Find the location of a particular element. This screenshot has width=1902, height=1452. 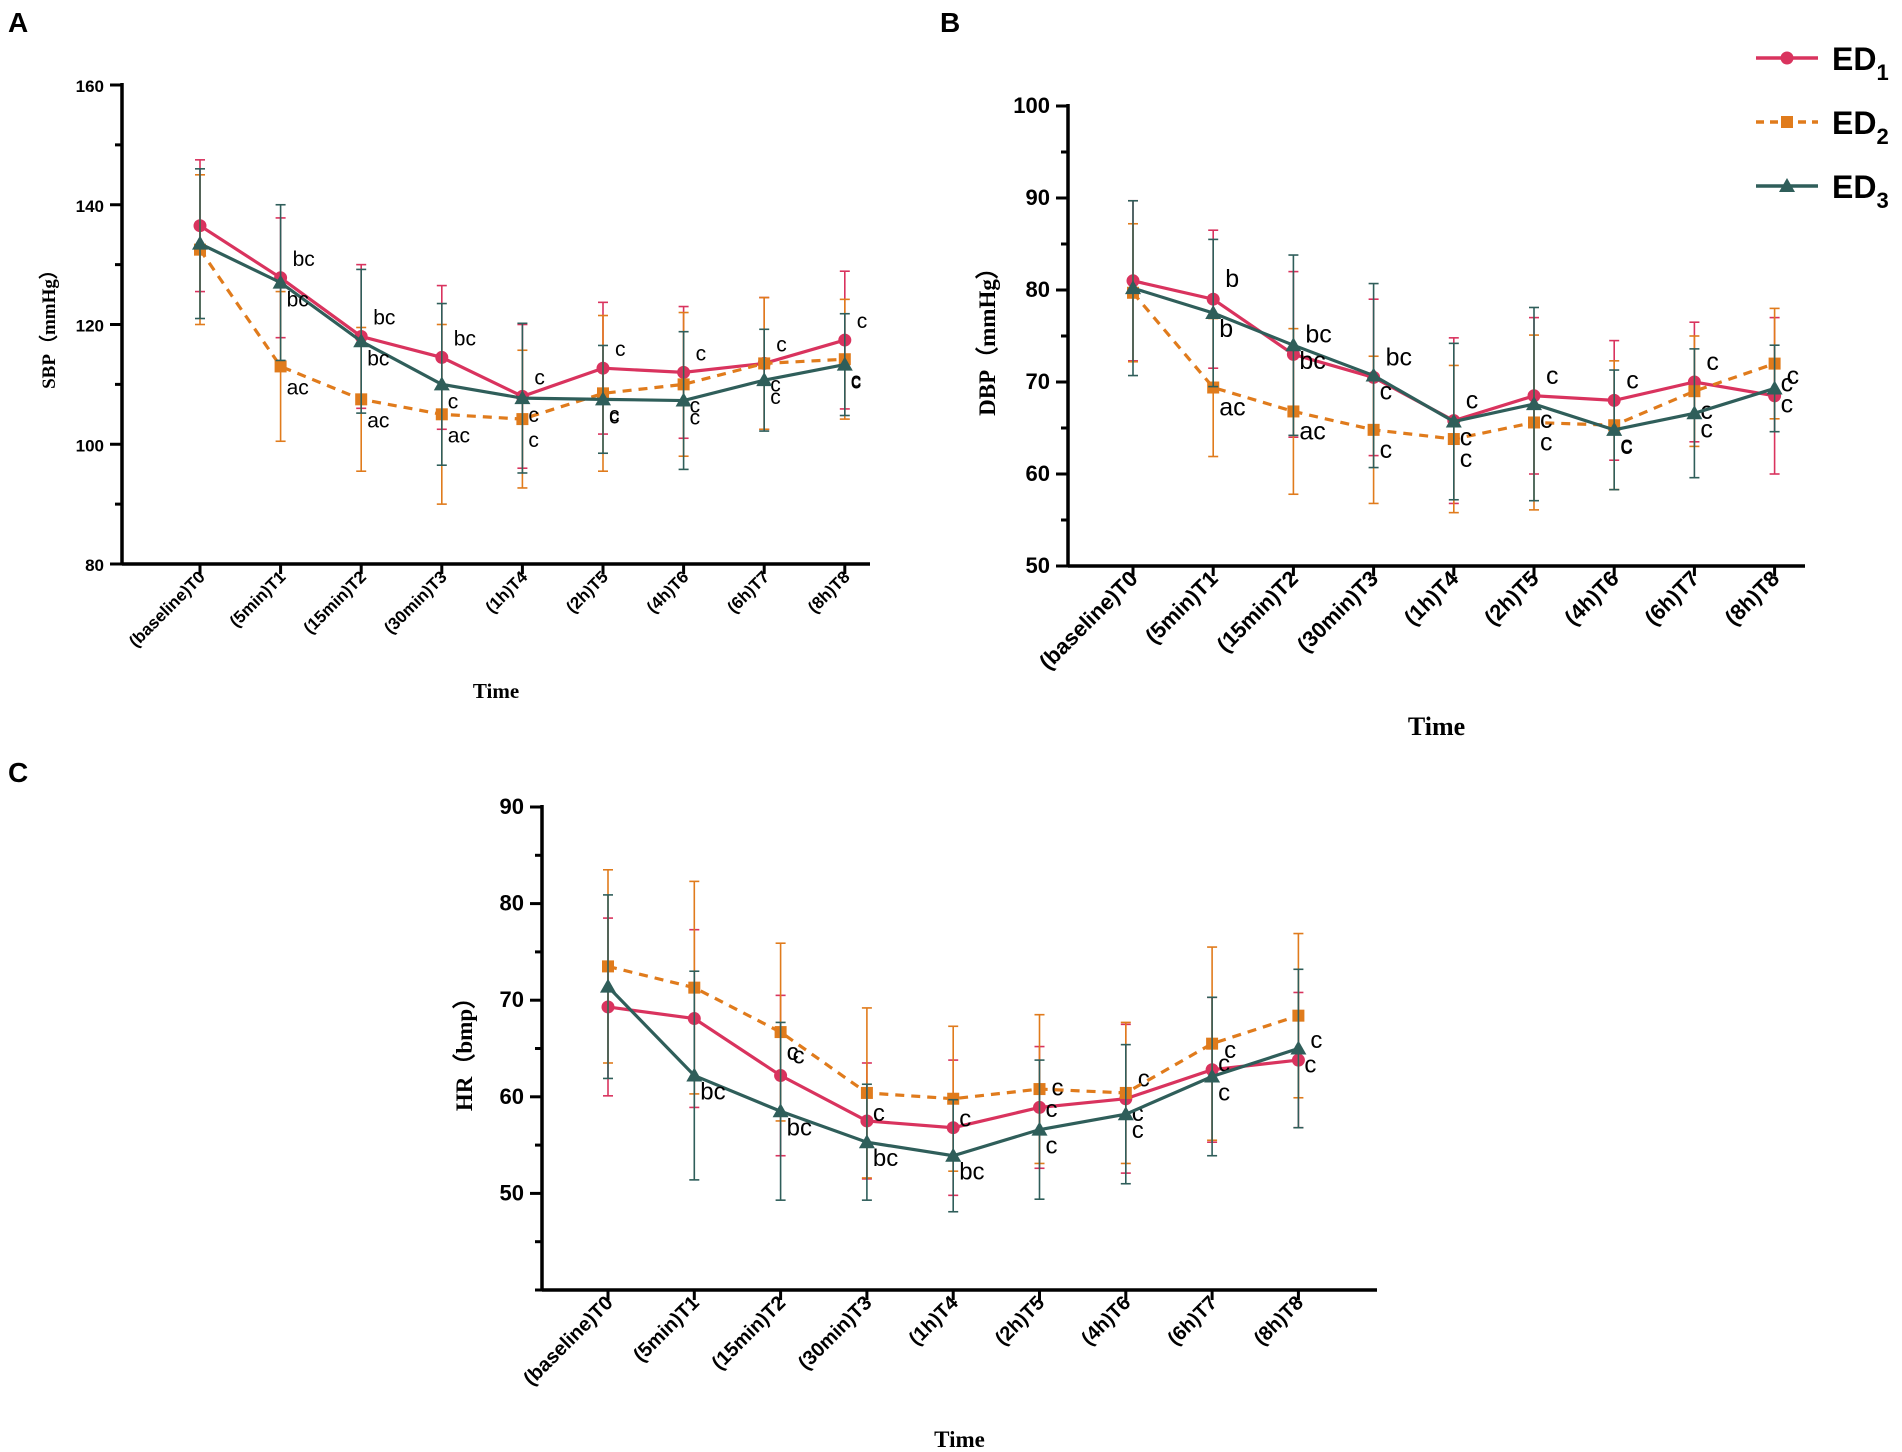

legend-label: ED1 is located at coordinates (1860, 63).